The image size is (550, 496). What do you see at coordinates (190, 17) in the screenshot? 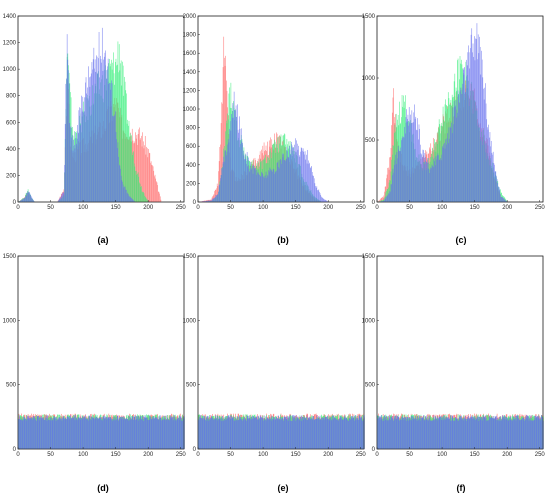
I see `y-tick-label: 2000` at bounding box center [190, 17].